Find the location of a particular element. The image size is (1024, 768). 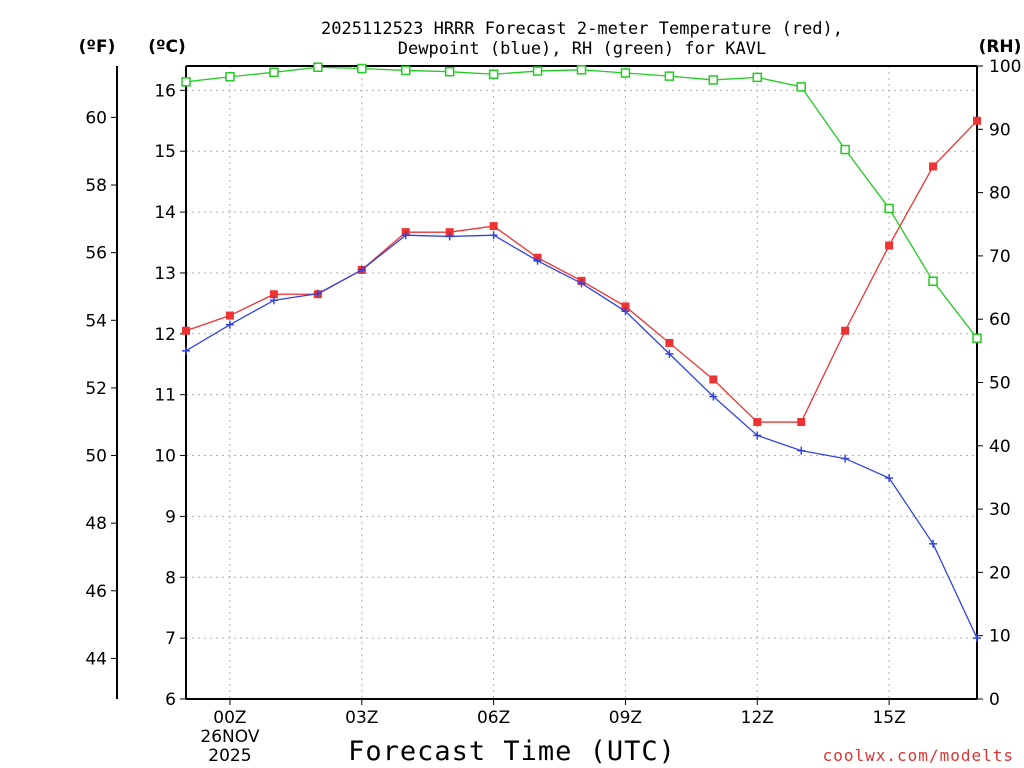

rh-tick-label: 30 is located at coordinates (1000, 510).